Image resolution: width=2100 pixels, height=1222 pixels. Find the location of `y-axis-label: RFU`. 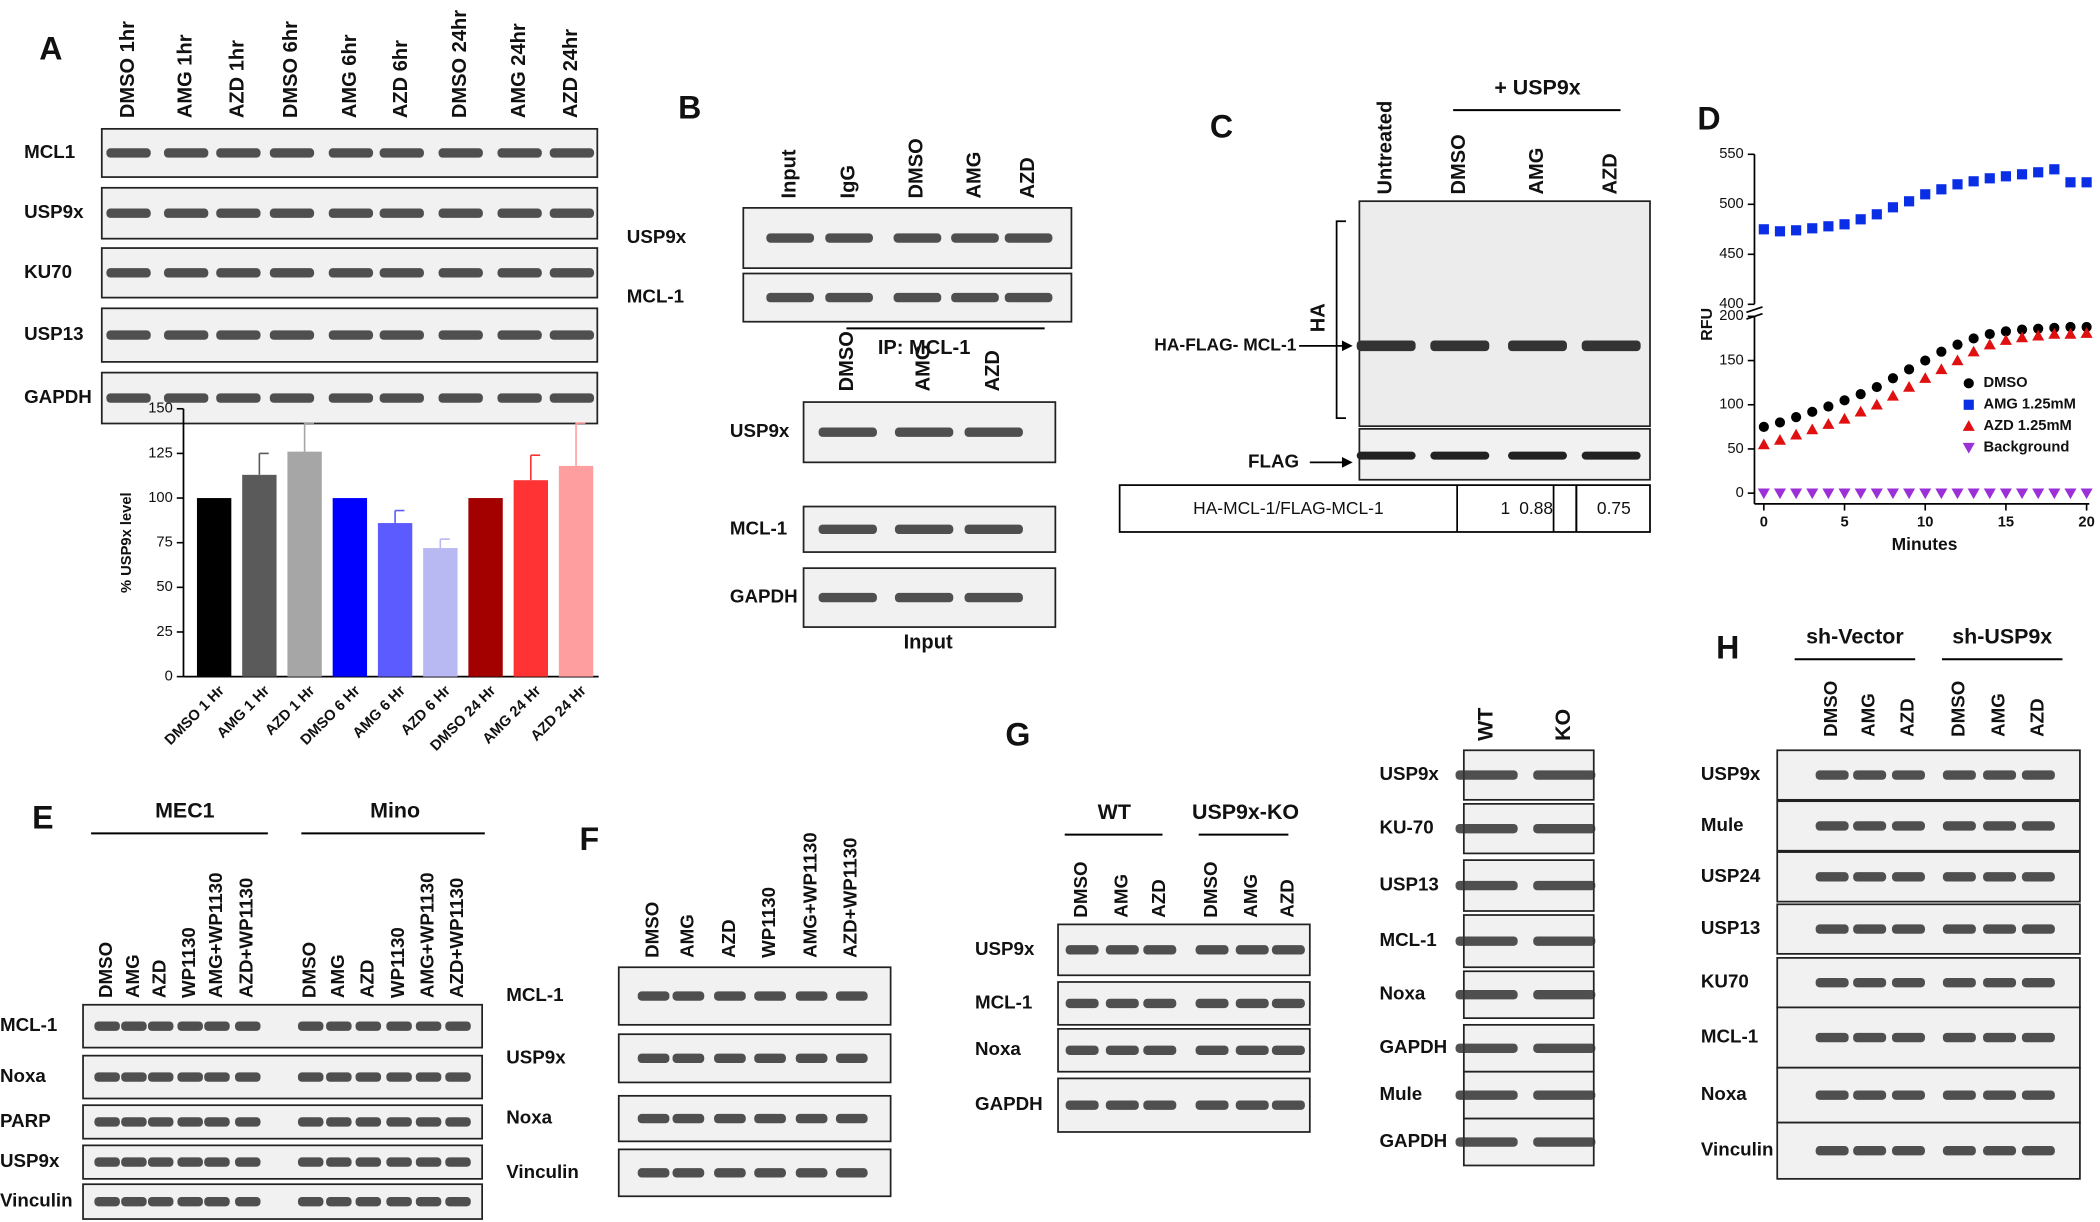

y-axis-label: RFU is located at coordinates (1707, 324).